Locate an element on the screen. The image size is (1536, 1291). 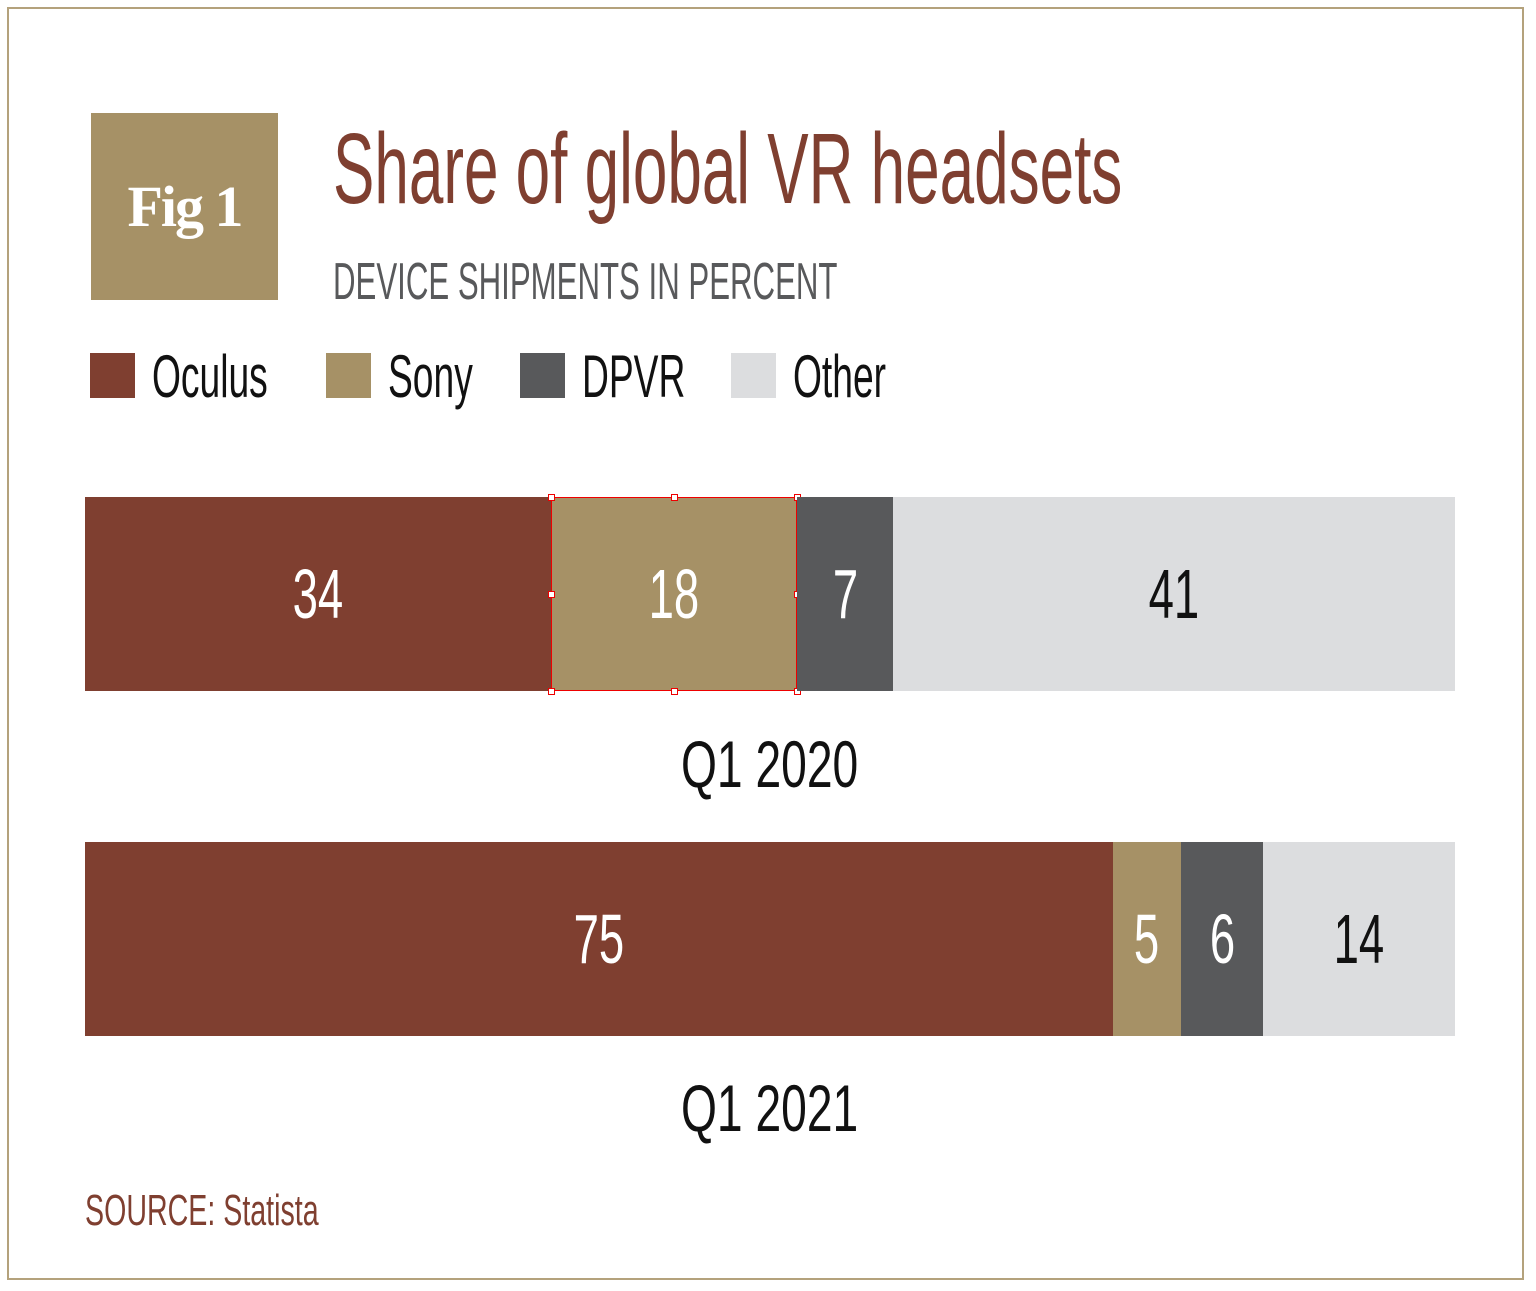
legend-label: Sony is located at coordinates (430, 376).